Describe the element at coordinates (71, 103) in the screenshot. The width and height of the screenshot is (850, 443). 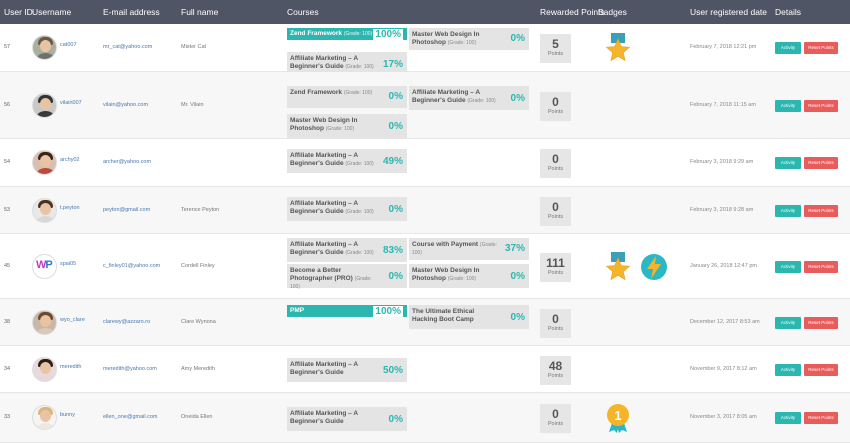
I see `username-link: vilain007` at that location.